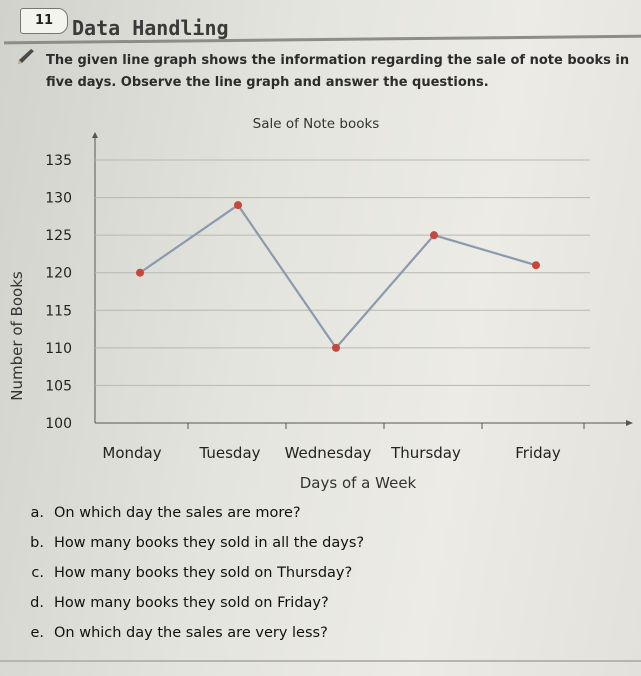 The height and width of the screenshot is (676, 641). I want to click on footer-divider, so click(320, 661).